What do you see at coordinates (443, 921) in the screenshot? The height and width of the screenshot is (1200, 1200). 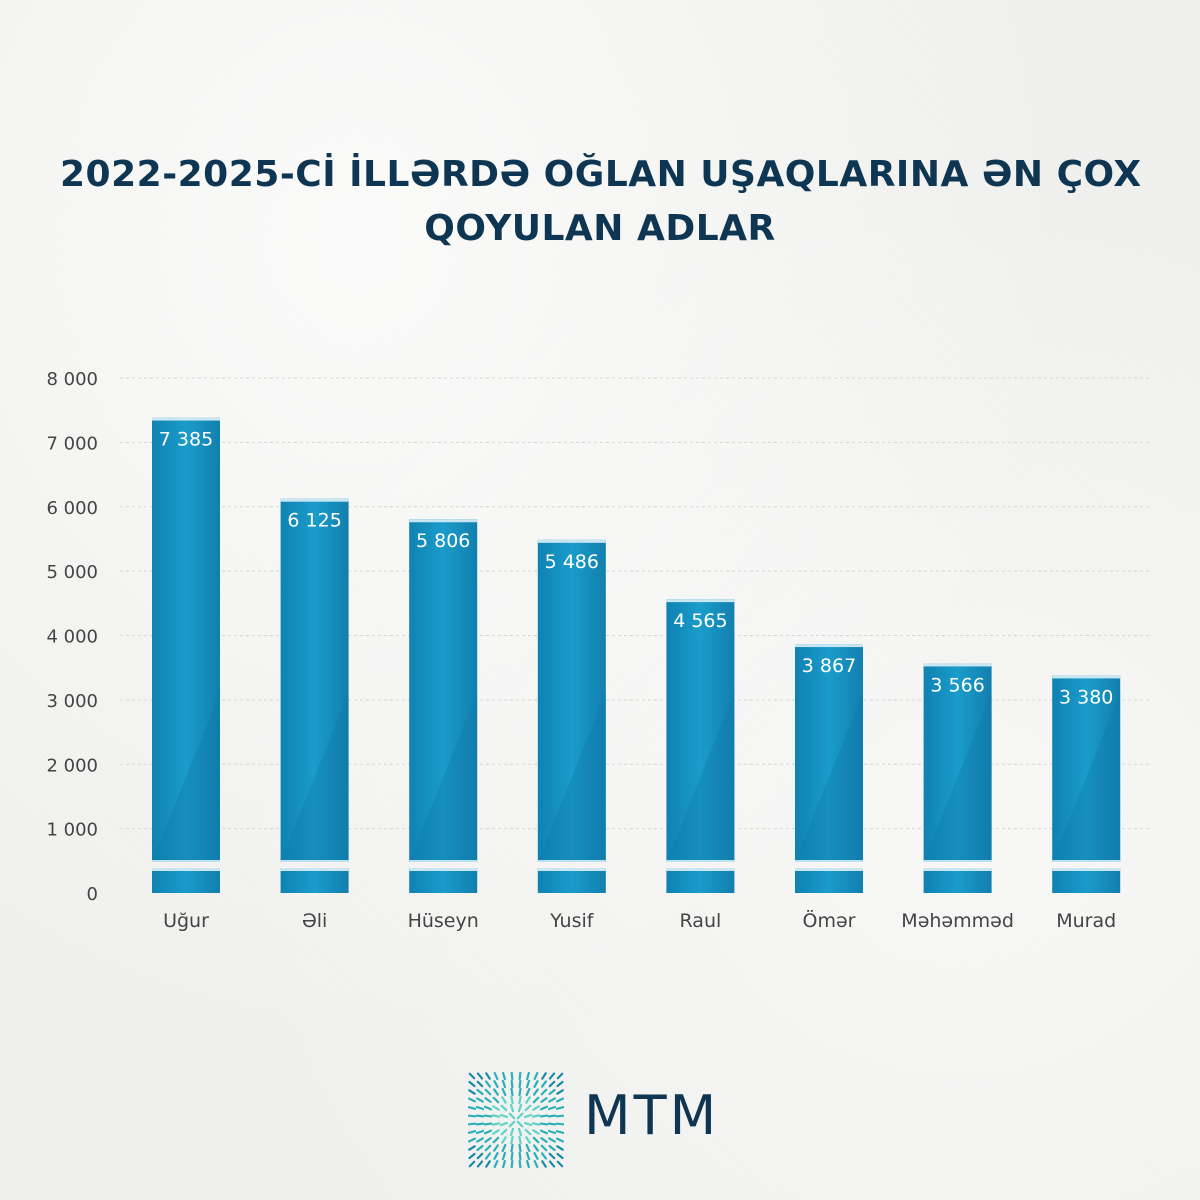 I see `x-tick-label: Hüseyn` at bounding box center [443, 921].